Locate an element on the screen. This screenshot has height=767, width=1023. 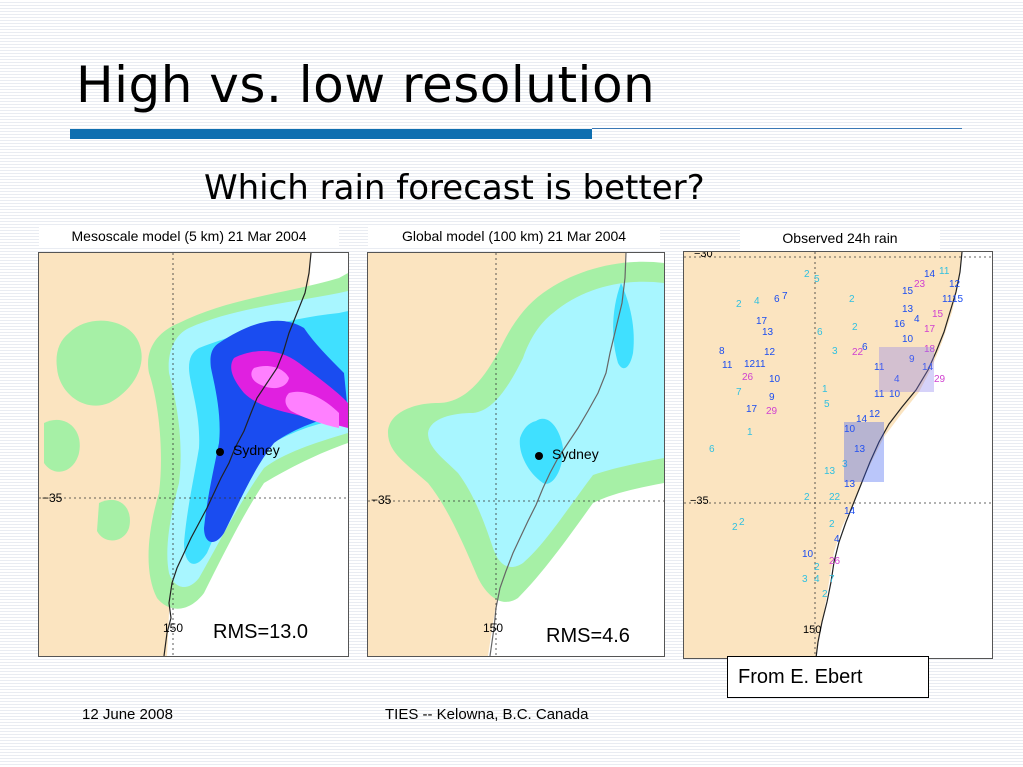
title-underline-thin is located at coordinates (777, 128).